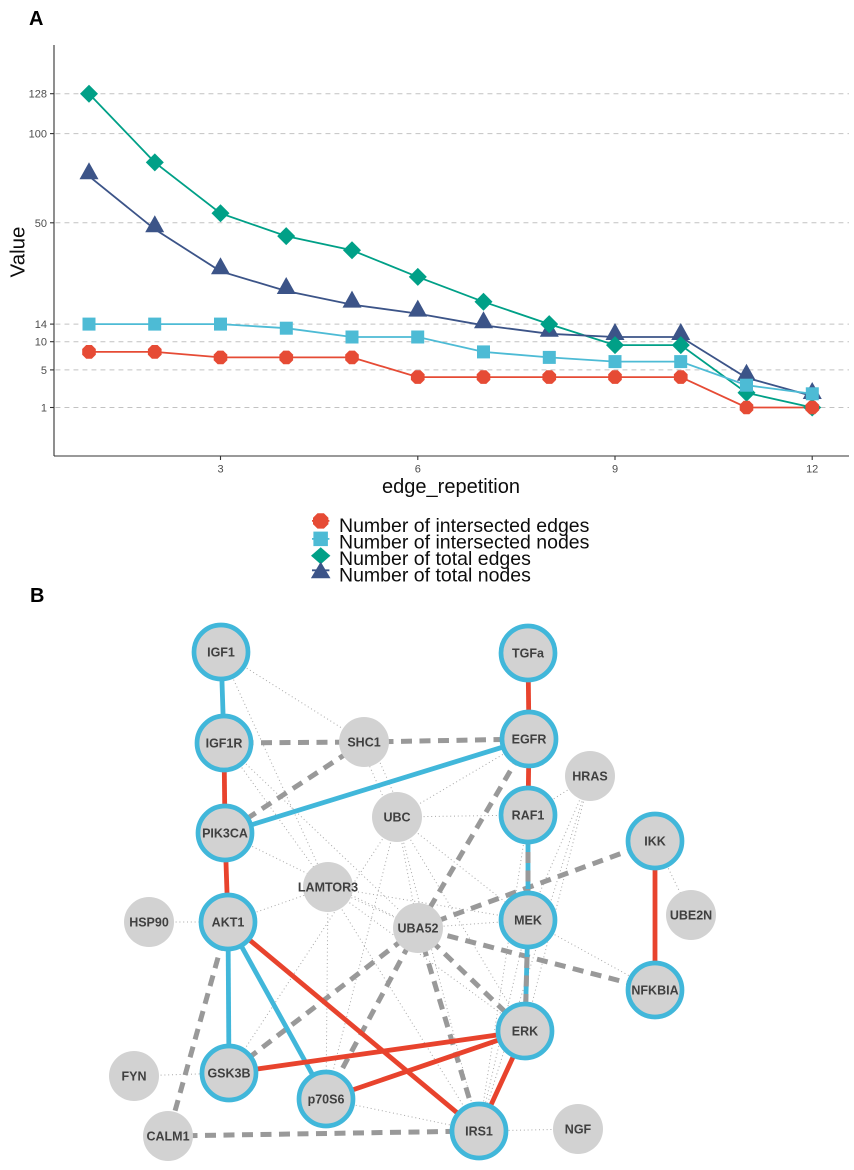 Image resolution: width=854 pixels, height=1170 pixels. I want to click on svg-text: ERK, so click(525, 1032).